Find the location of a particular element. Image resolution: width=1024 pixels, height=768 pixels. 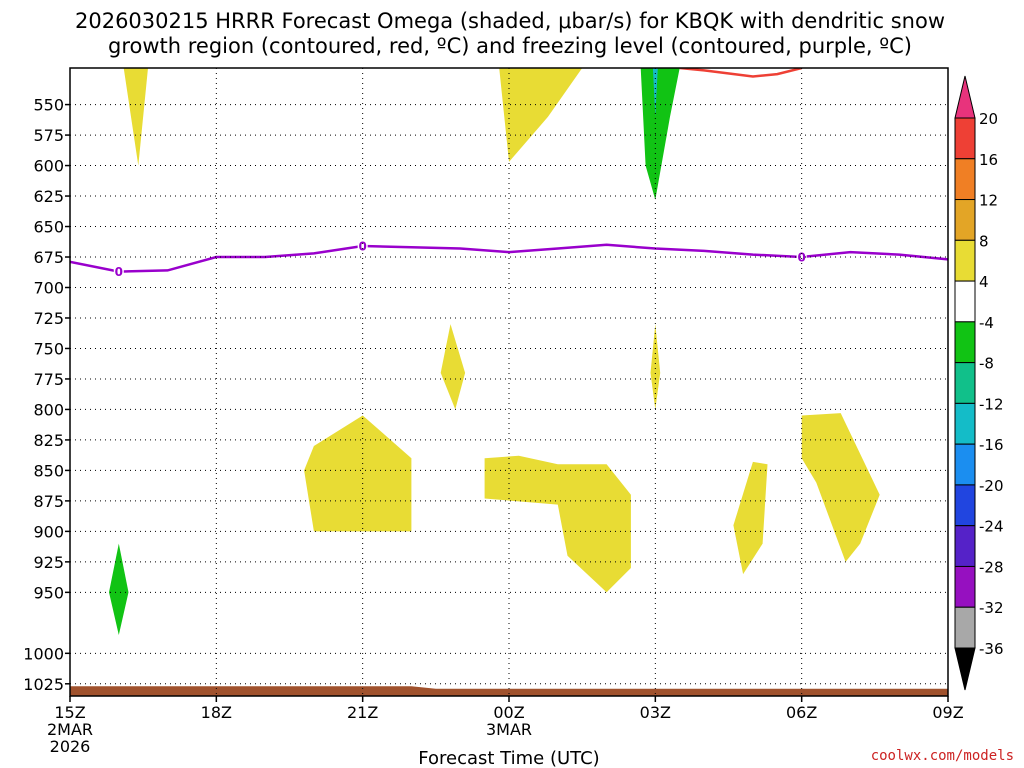

x-tick-label: 06Z is located at coordinates (801, 712).